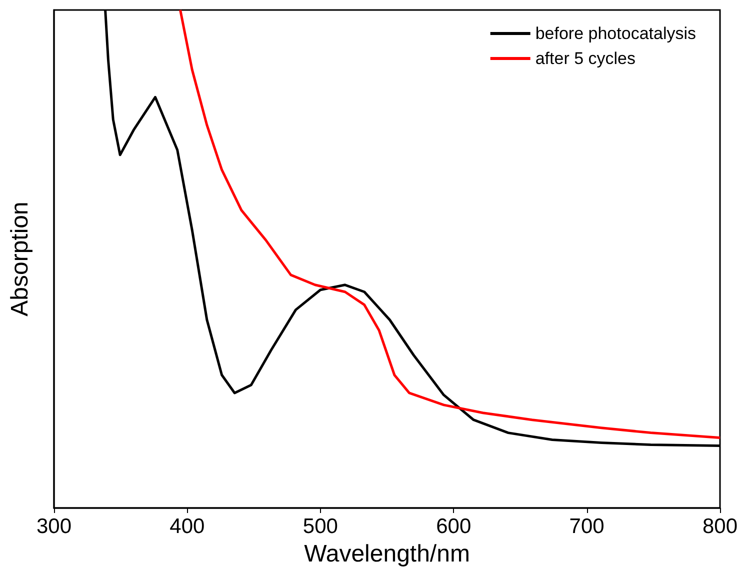 This screenshot has width=751, height=585. I want to click on x-tick-label: 500, so click(320, 526).